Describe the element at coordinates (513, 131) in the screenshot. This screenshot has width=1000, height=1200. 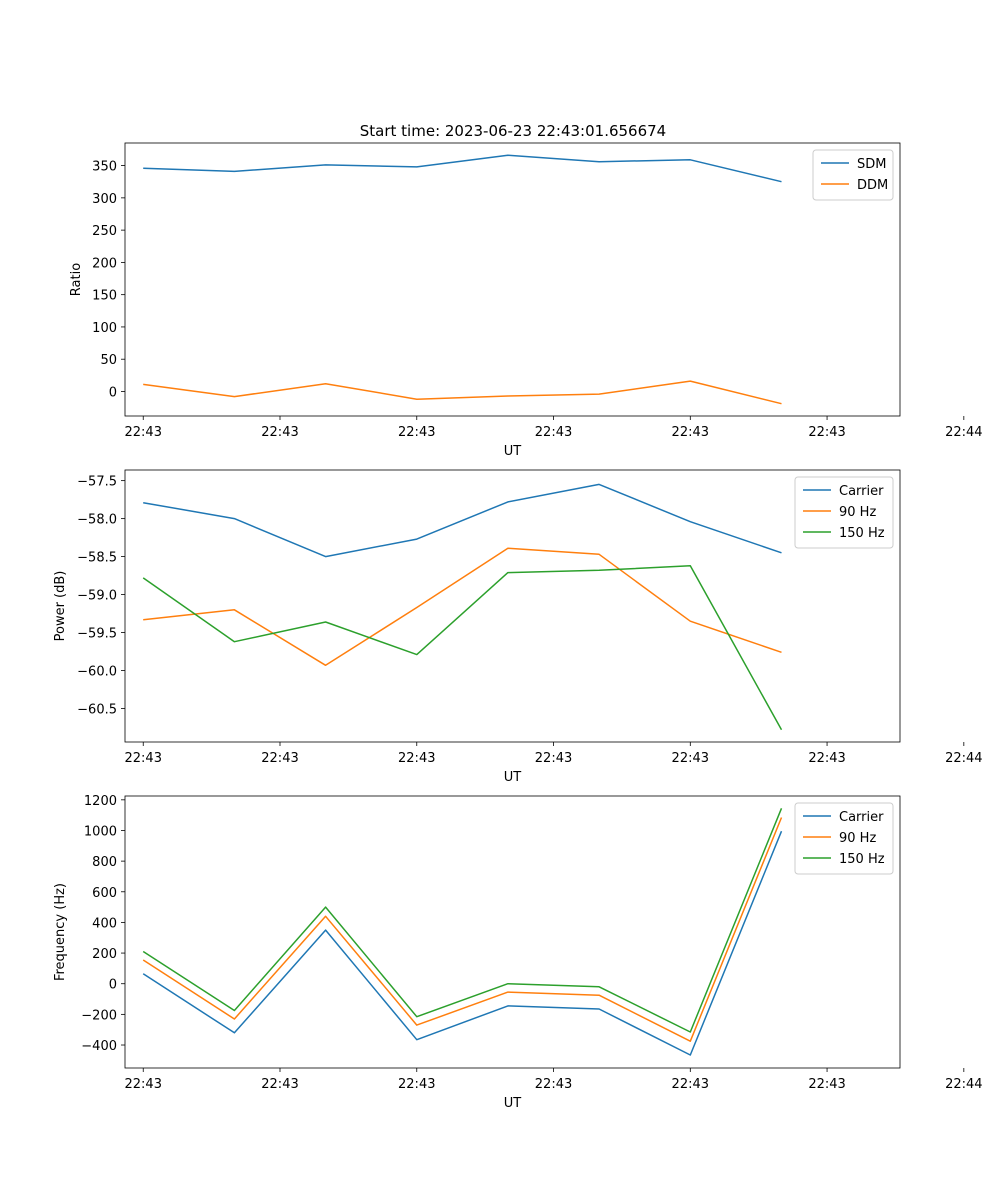
I see `figure-title: Start time: 2023-06-23 22:43:01.656674` at that location.